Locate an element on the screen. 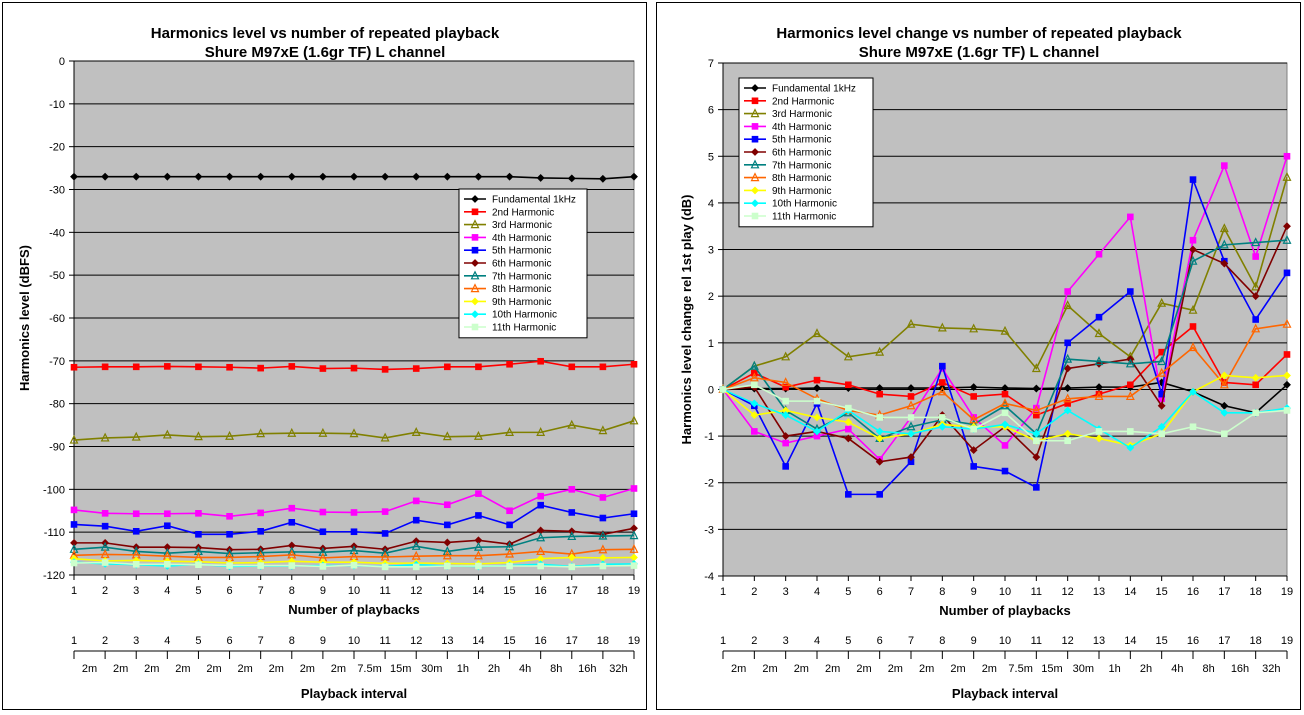  y-tick-label: -3 is located at coordinates (709, 530).